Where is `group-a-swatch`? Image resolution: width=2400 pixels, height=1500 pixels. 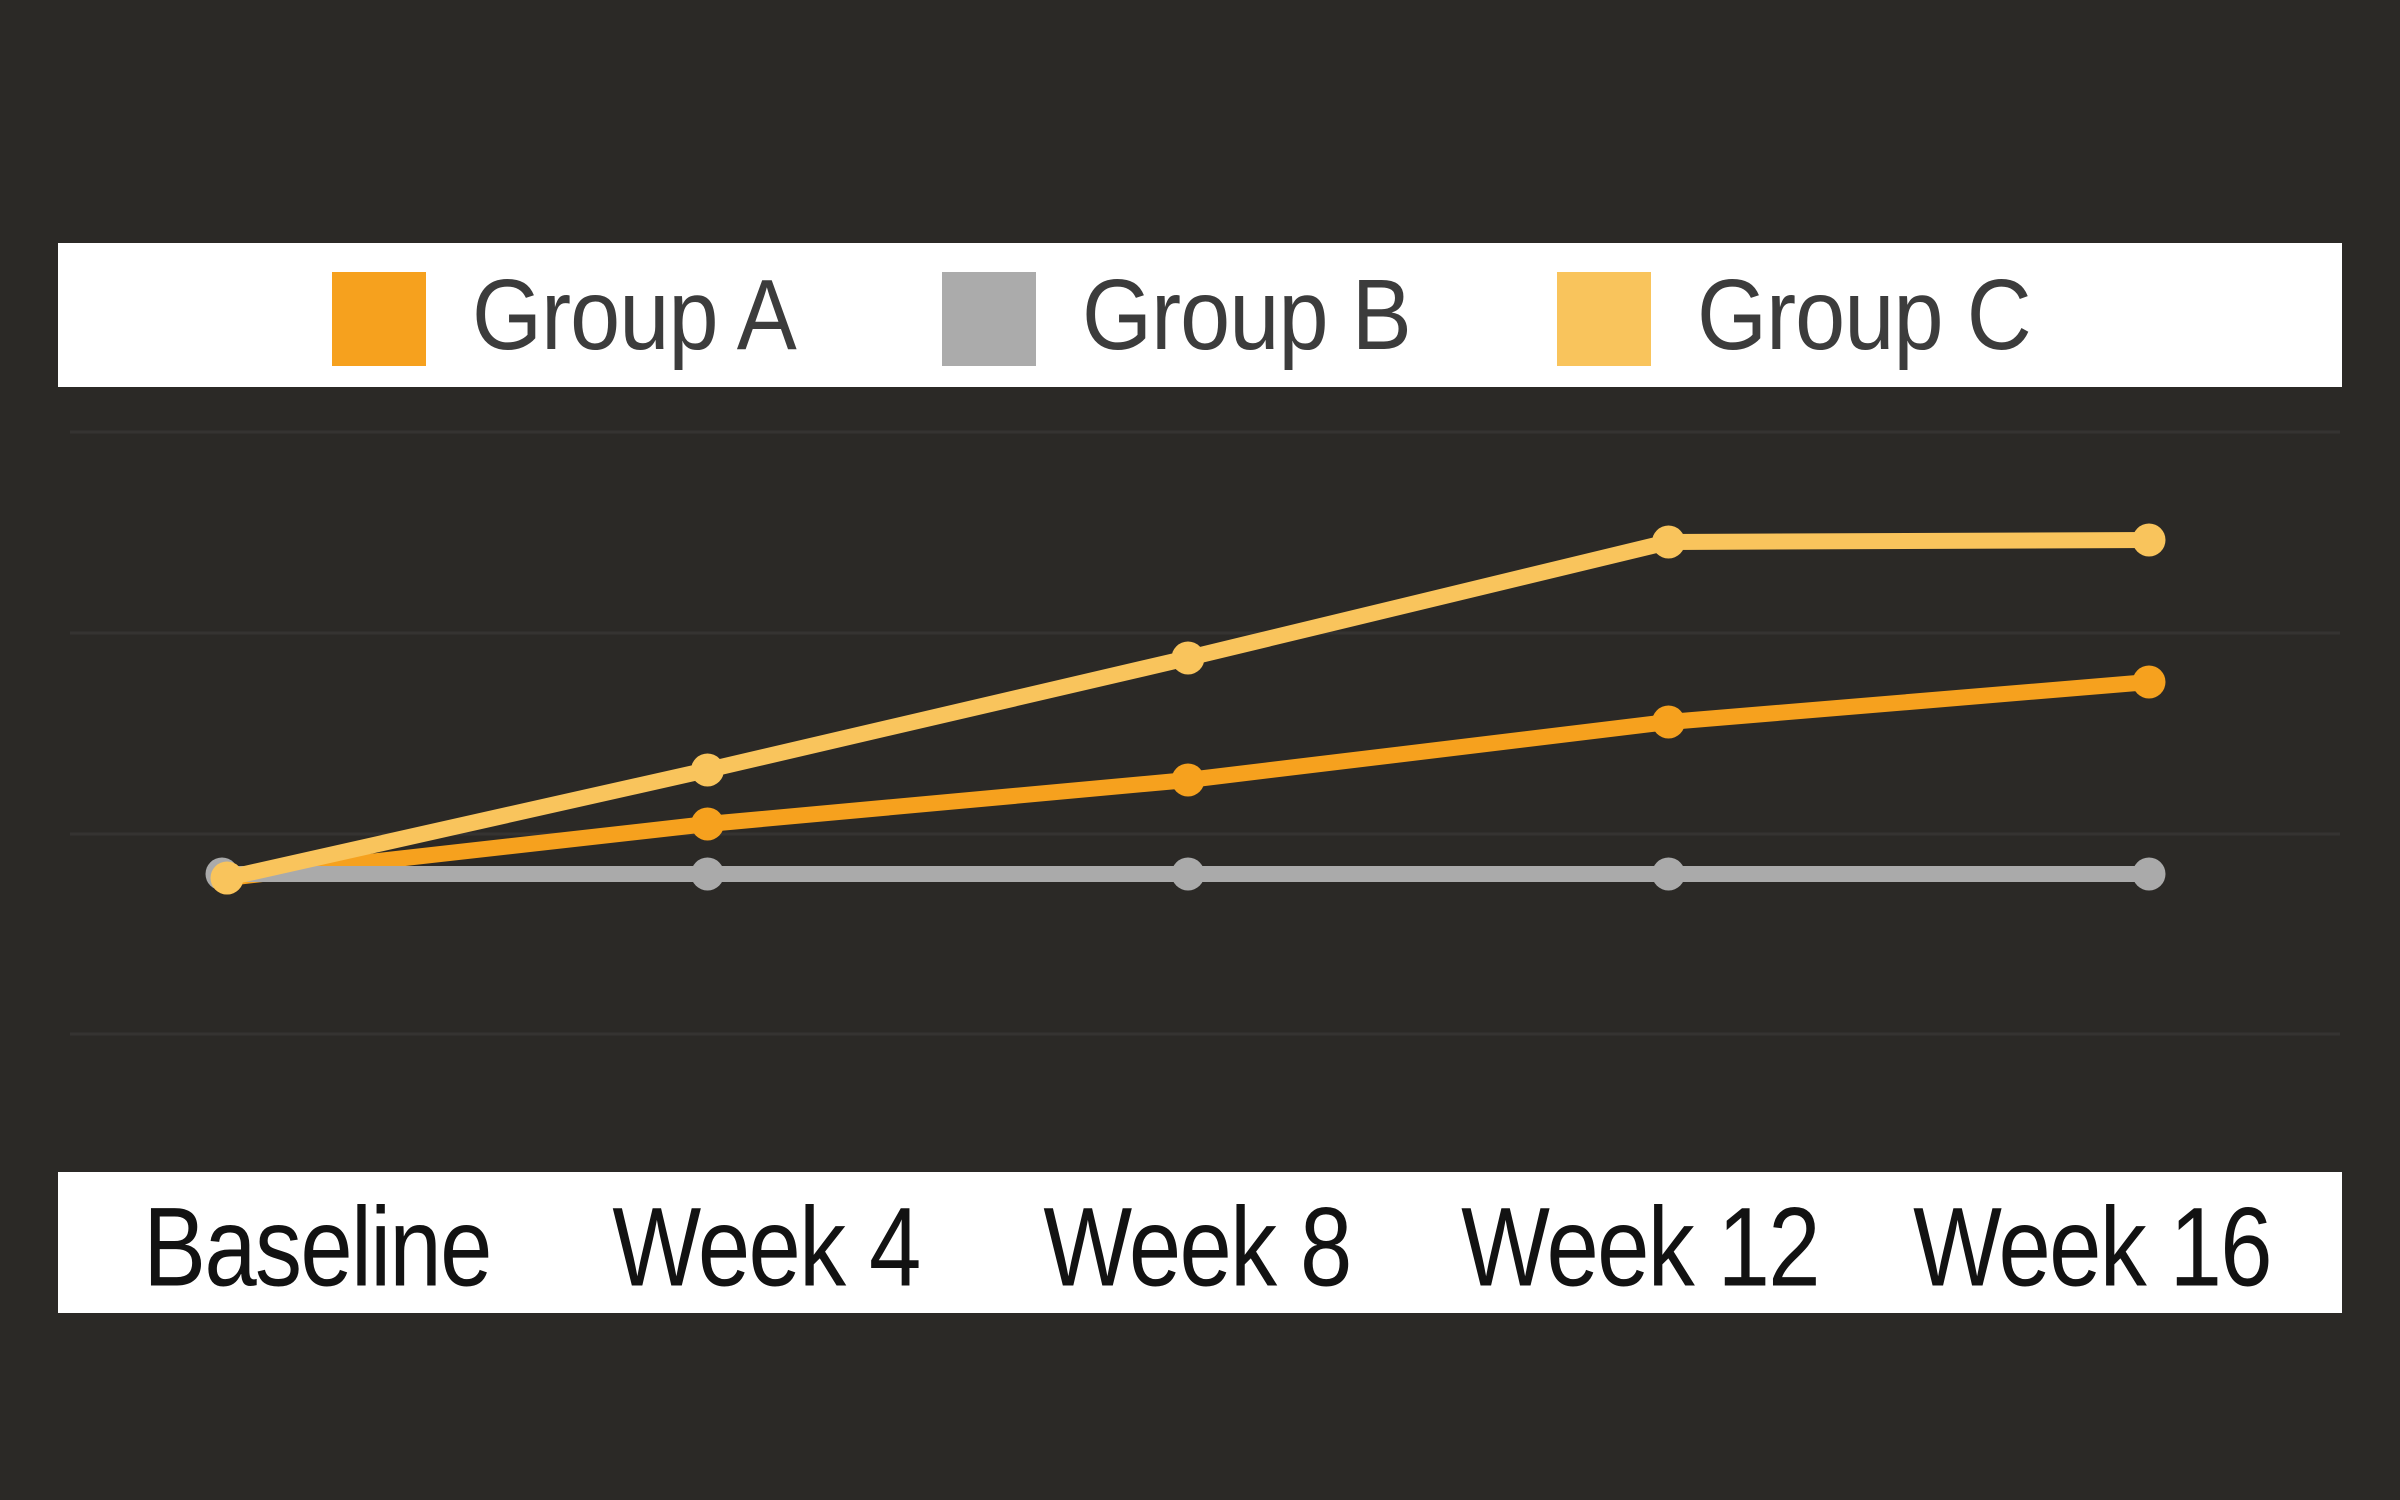 group-a-swatch is located at coordinates (378, 319).